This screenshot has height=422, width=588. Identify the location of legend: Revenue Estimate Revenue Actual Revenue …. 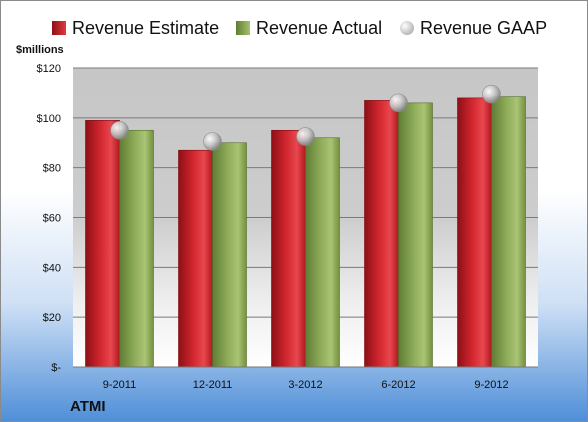
(294, 28).